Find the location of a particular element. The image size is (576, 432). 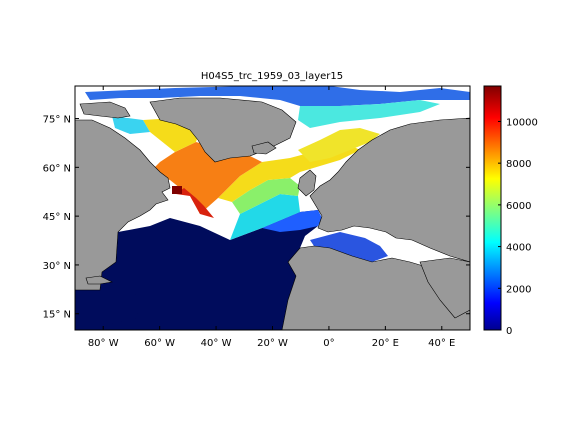

y-tick-label: 75° N is located at coordinates (57, 120).